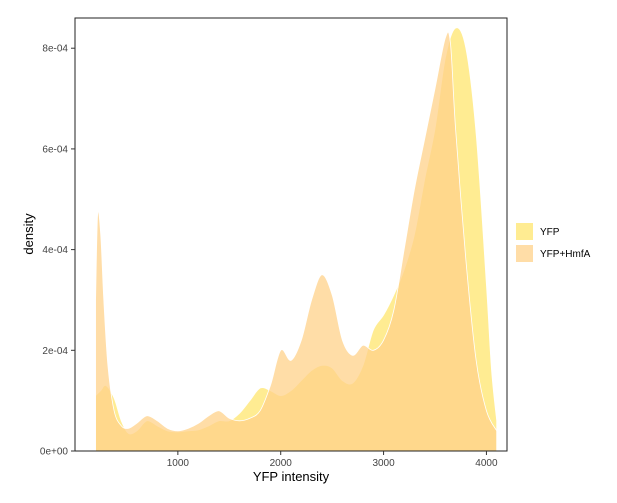  Describe the element at coordinates (178, 463) in the screenshot. I see `x-tick-label: 1000` at that location.